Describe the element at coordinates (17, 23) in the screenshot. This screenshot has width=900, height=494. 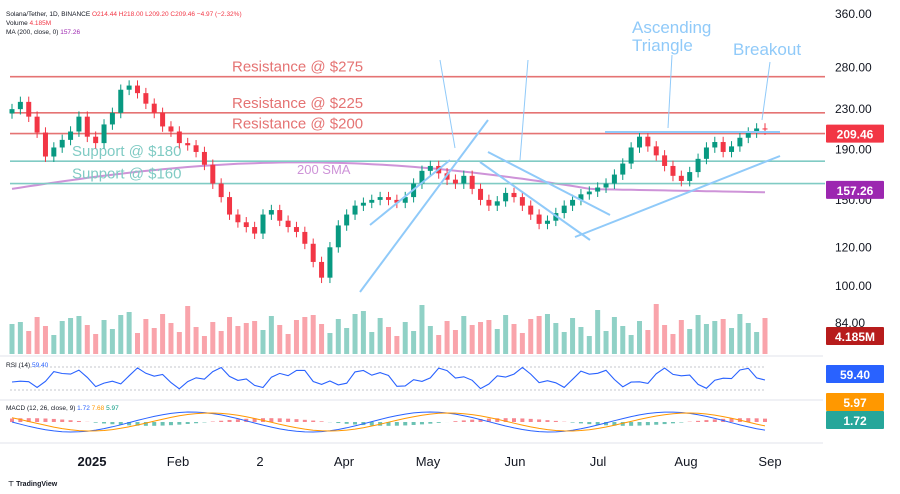
I see `volume-label: Volume` at that location.